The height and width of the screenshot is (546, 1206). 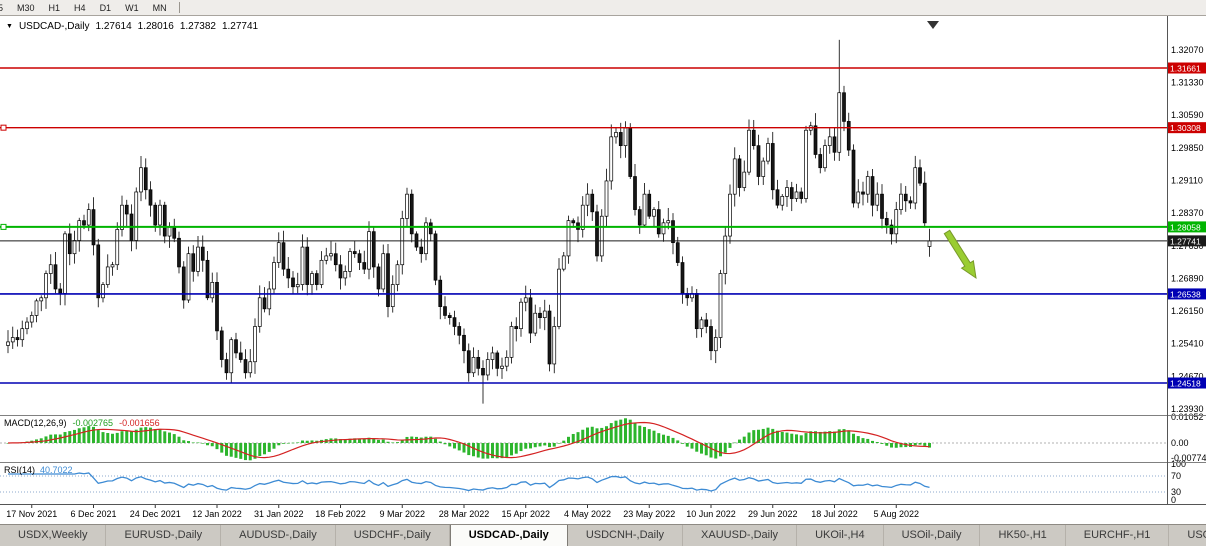 I want to click on svg-text: 1.29850, so click(x=1187, y=148).